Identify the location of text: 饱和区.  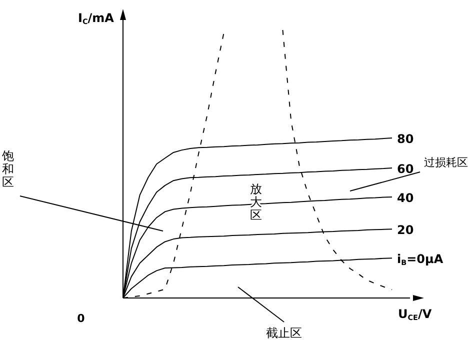
(7, 169).